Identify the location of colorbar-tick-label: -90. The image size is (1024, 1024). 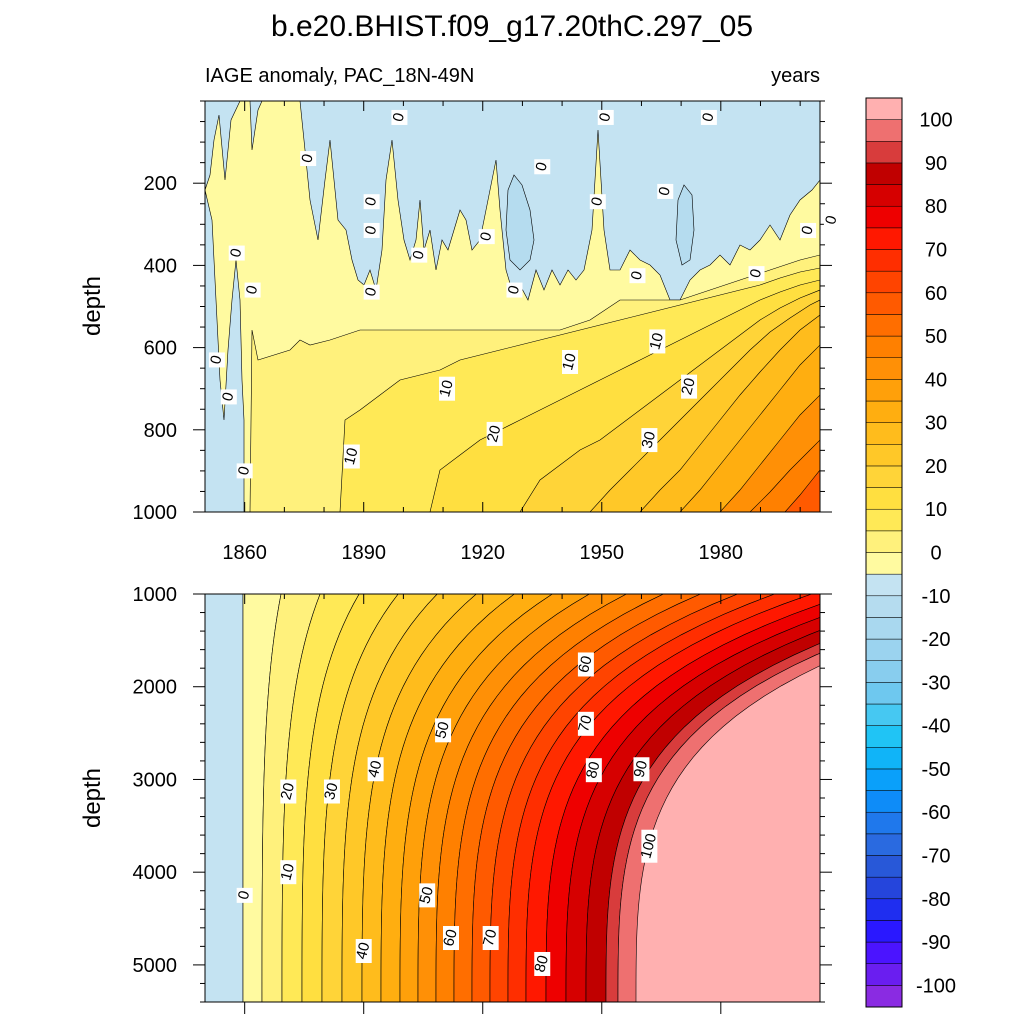
(936, 943).